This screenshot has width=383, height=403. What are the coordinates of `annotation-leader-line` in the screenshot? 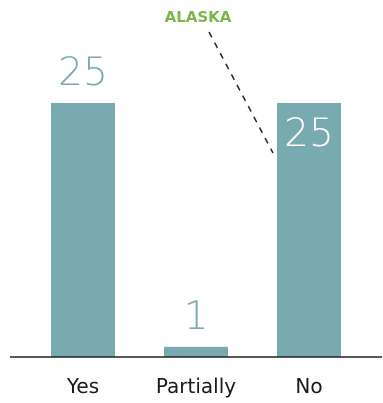 It's located at (241, 92).